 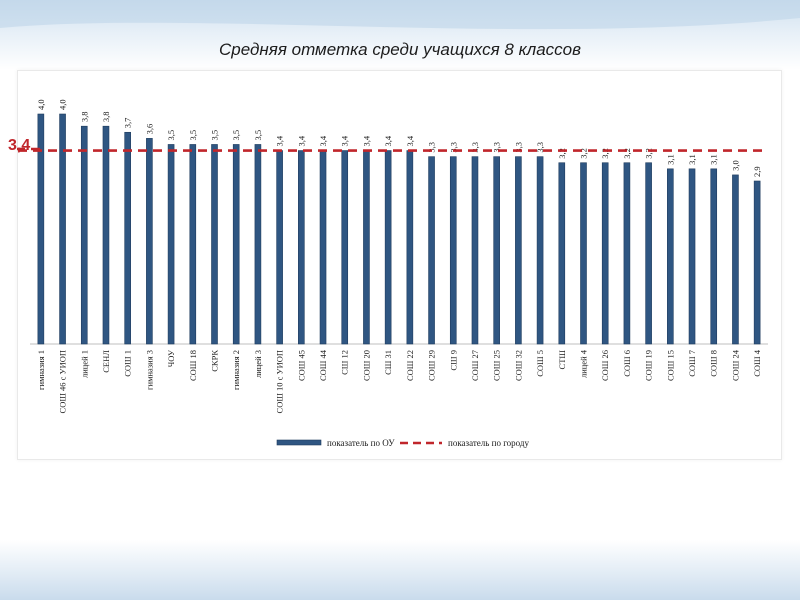 What do you see at coordinates (605, 365) in the screenshot?
I see `category-label: СОШ 26` at bounding box center [605, 365].